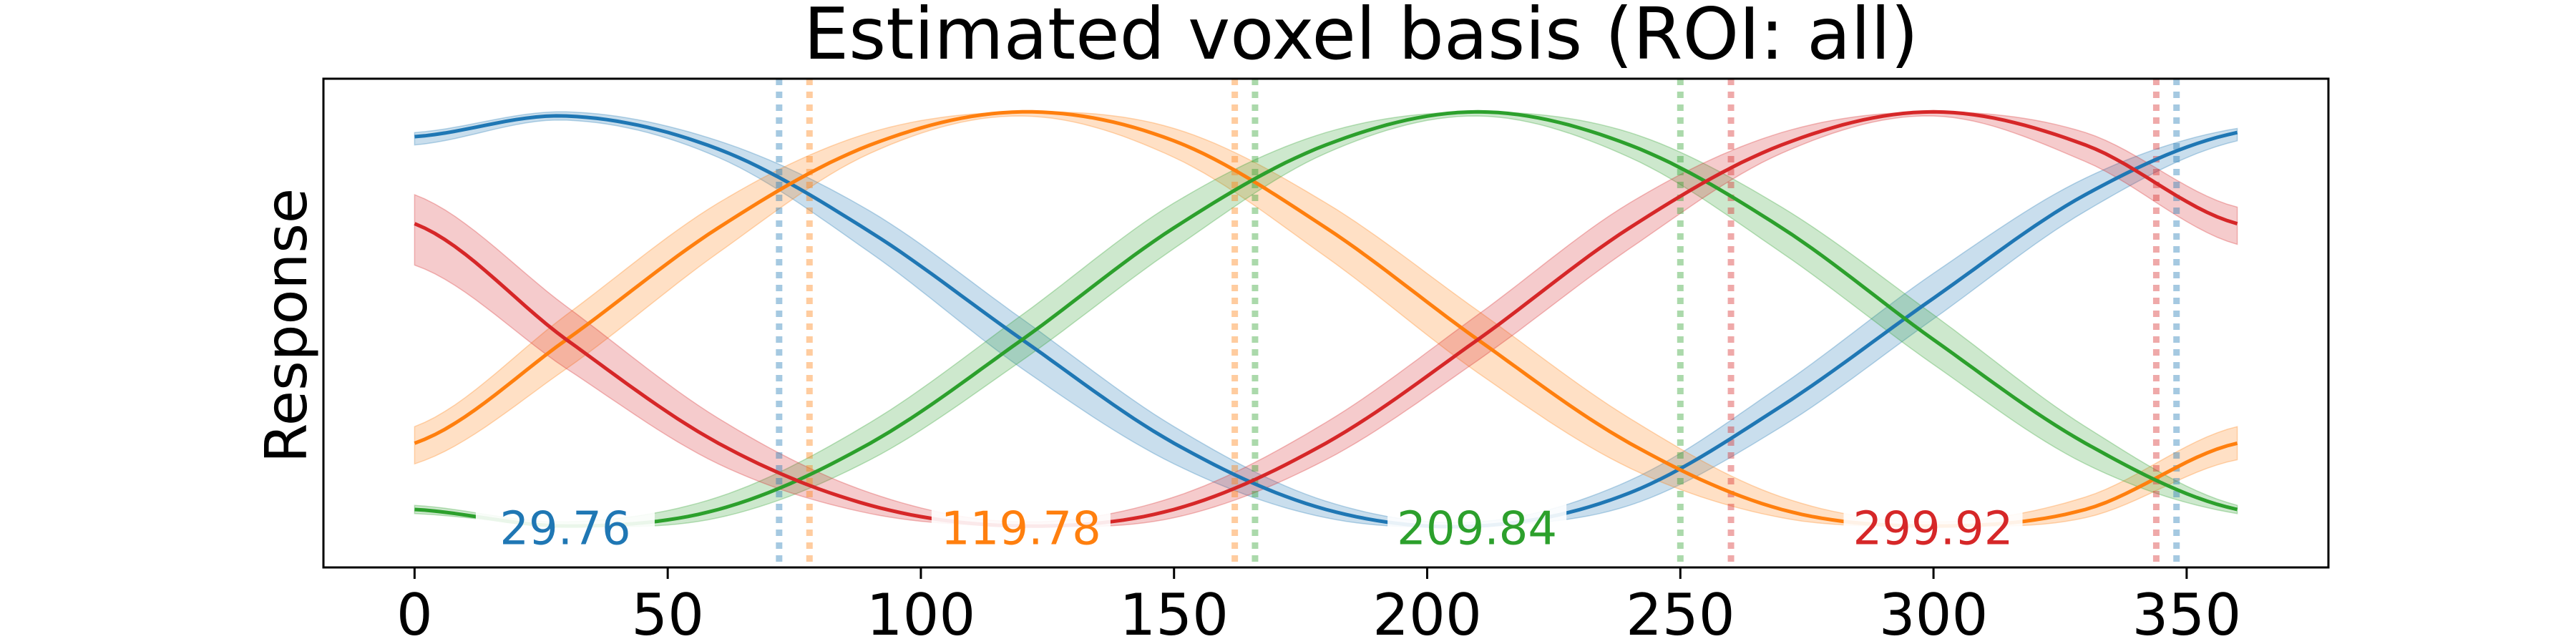 The image size is (2576, 644). What do you see at coordinates (1318, 605) in the screenshot?
I see `x-axis: 0 50 100 150 200 250 300 350` at bounding box center [1318, 605].